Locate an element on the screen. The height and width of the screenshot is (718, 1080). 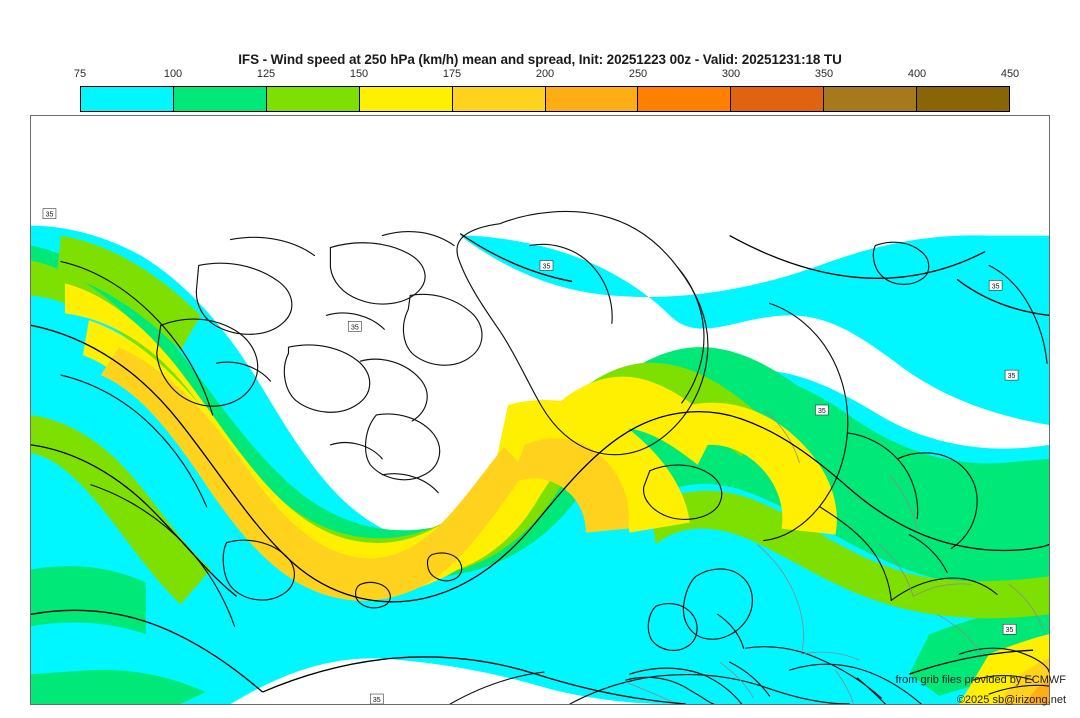
colorbar-tick-200: 200 is located at coordinates (545, 74).